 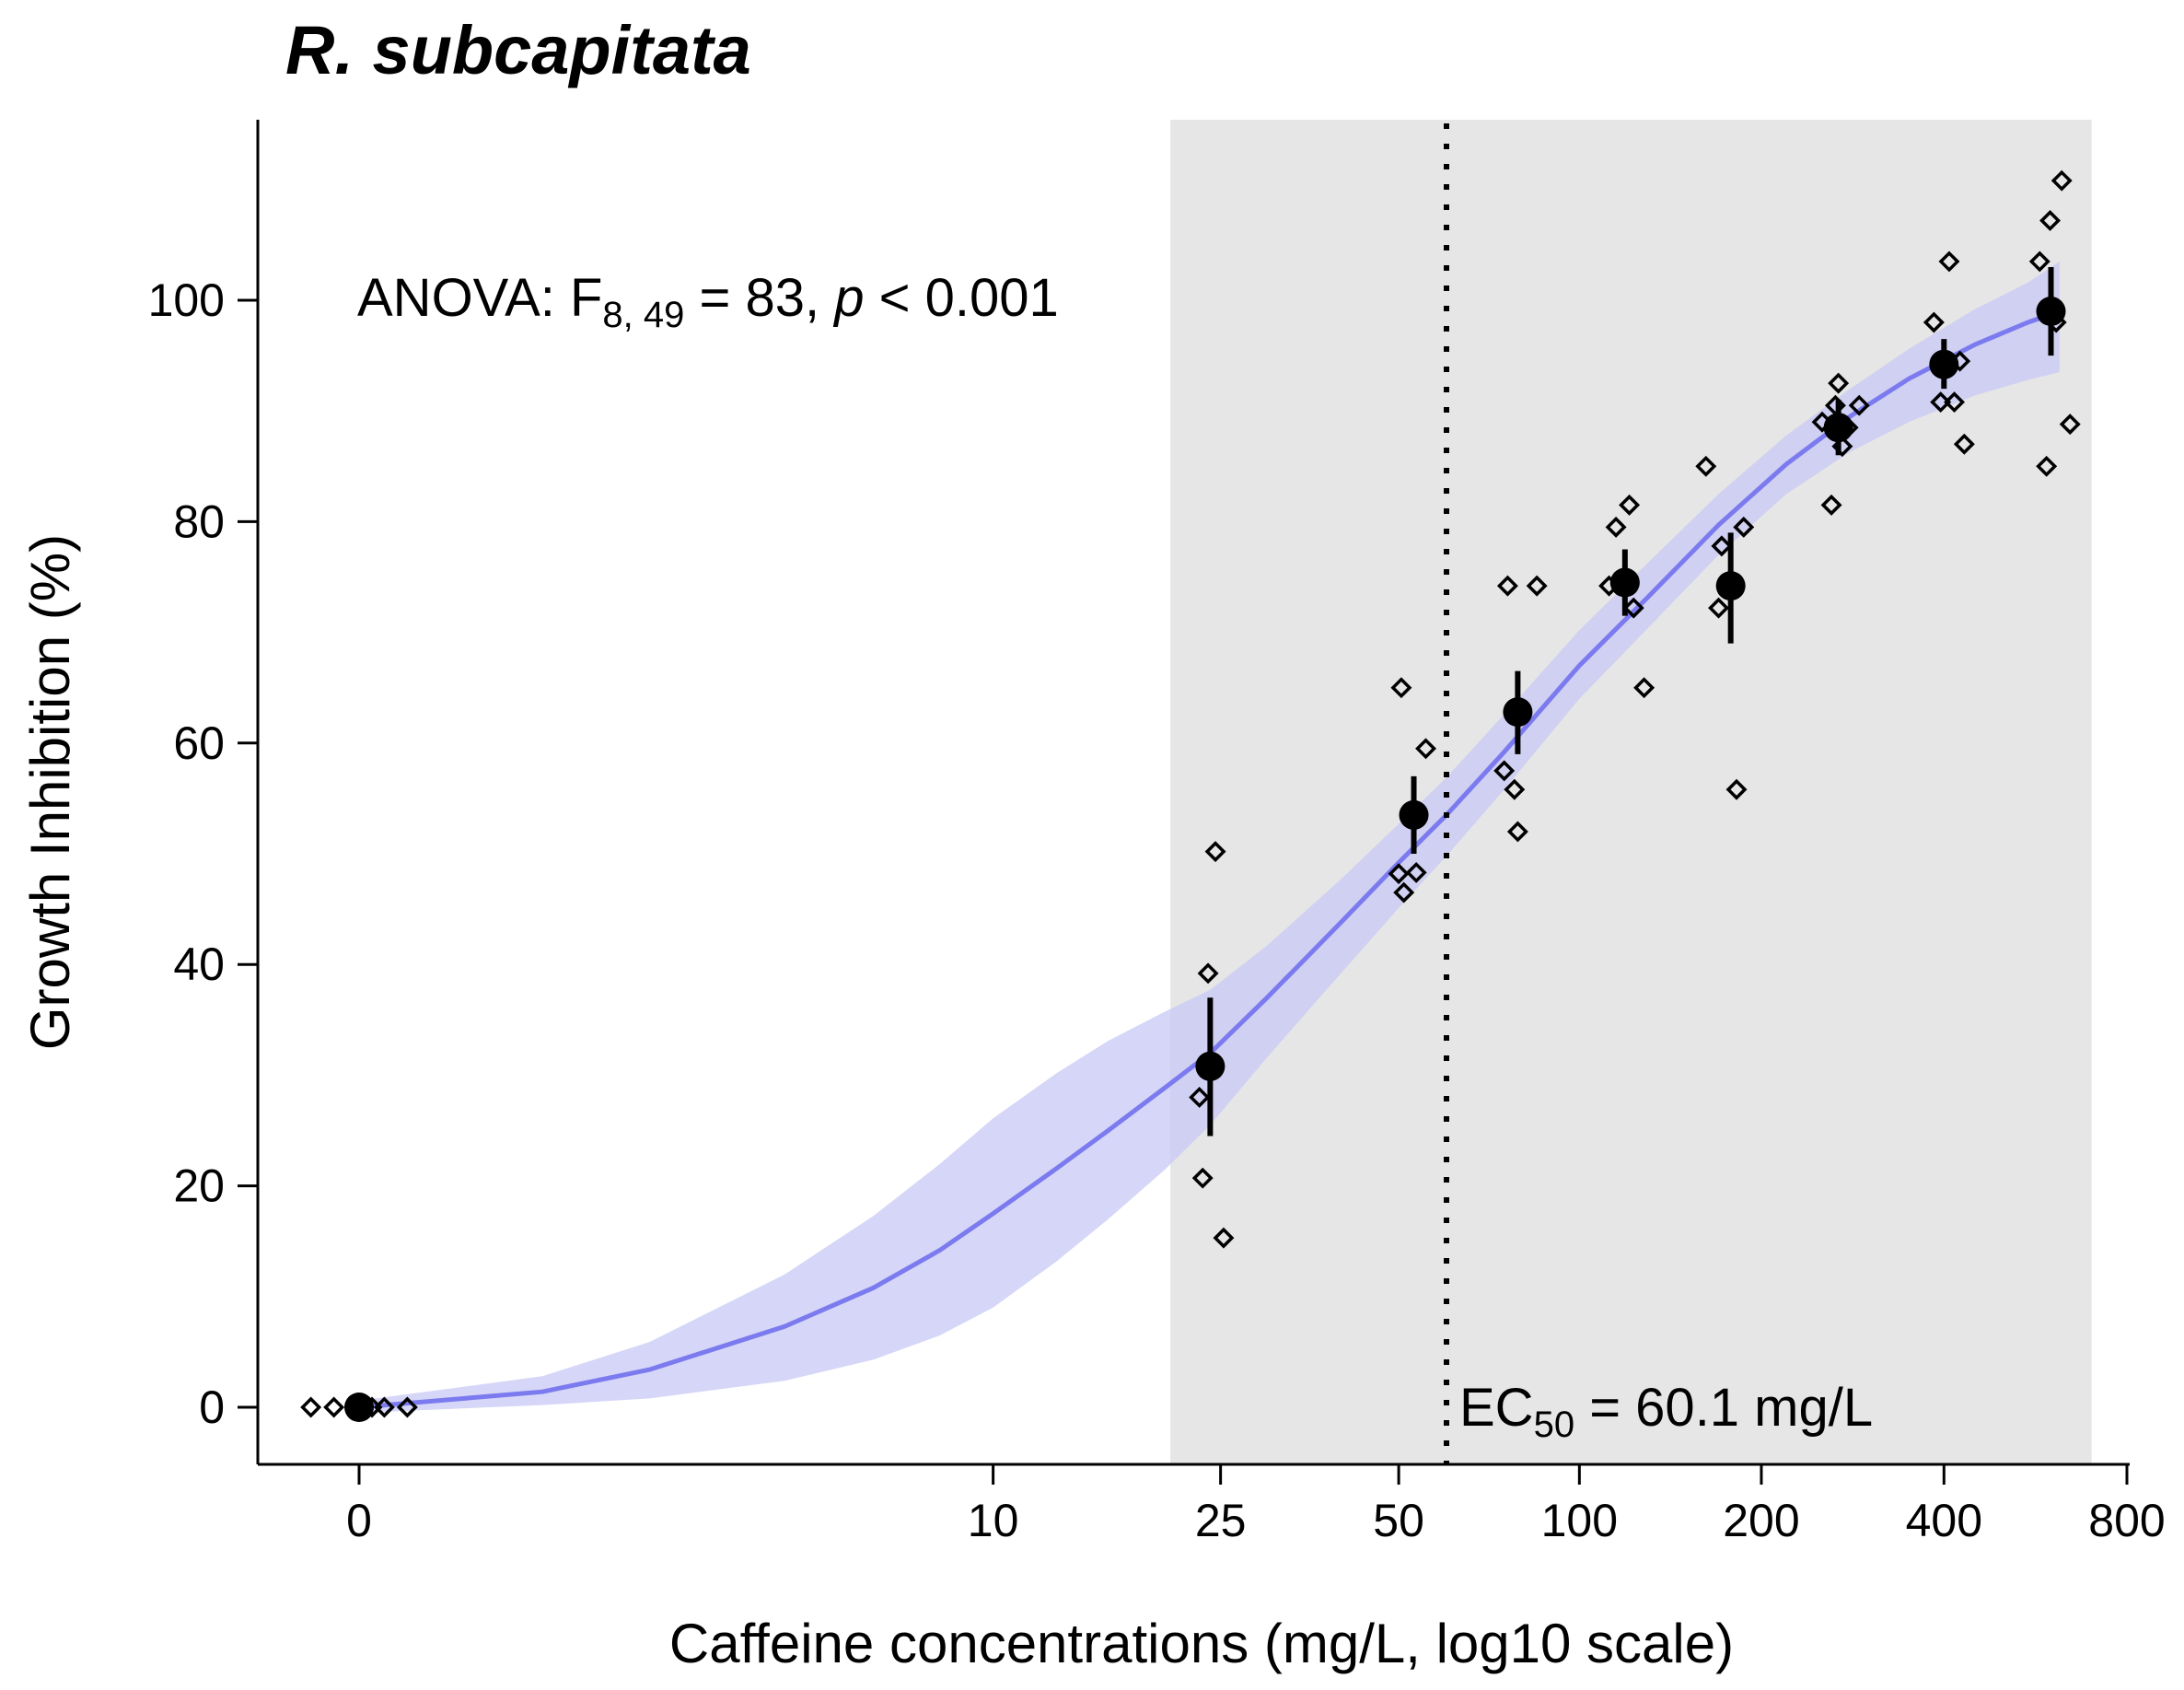 What do you see at coordinates (359, 1521) in the screenshot?
I see `x-tick-label: 0` at bounding box center [359, 1521].